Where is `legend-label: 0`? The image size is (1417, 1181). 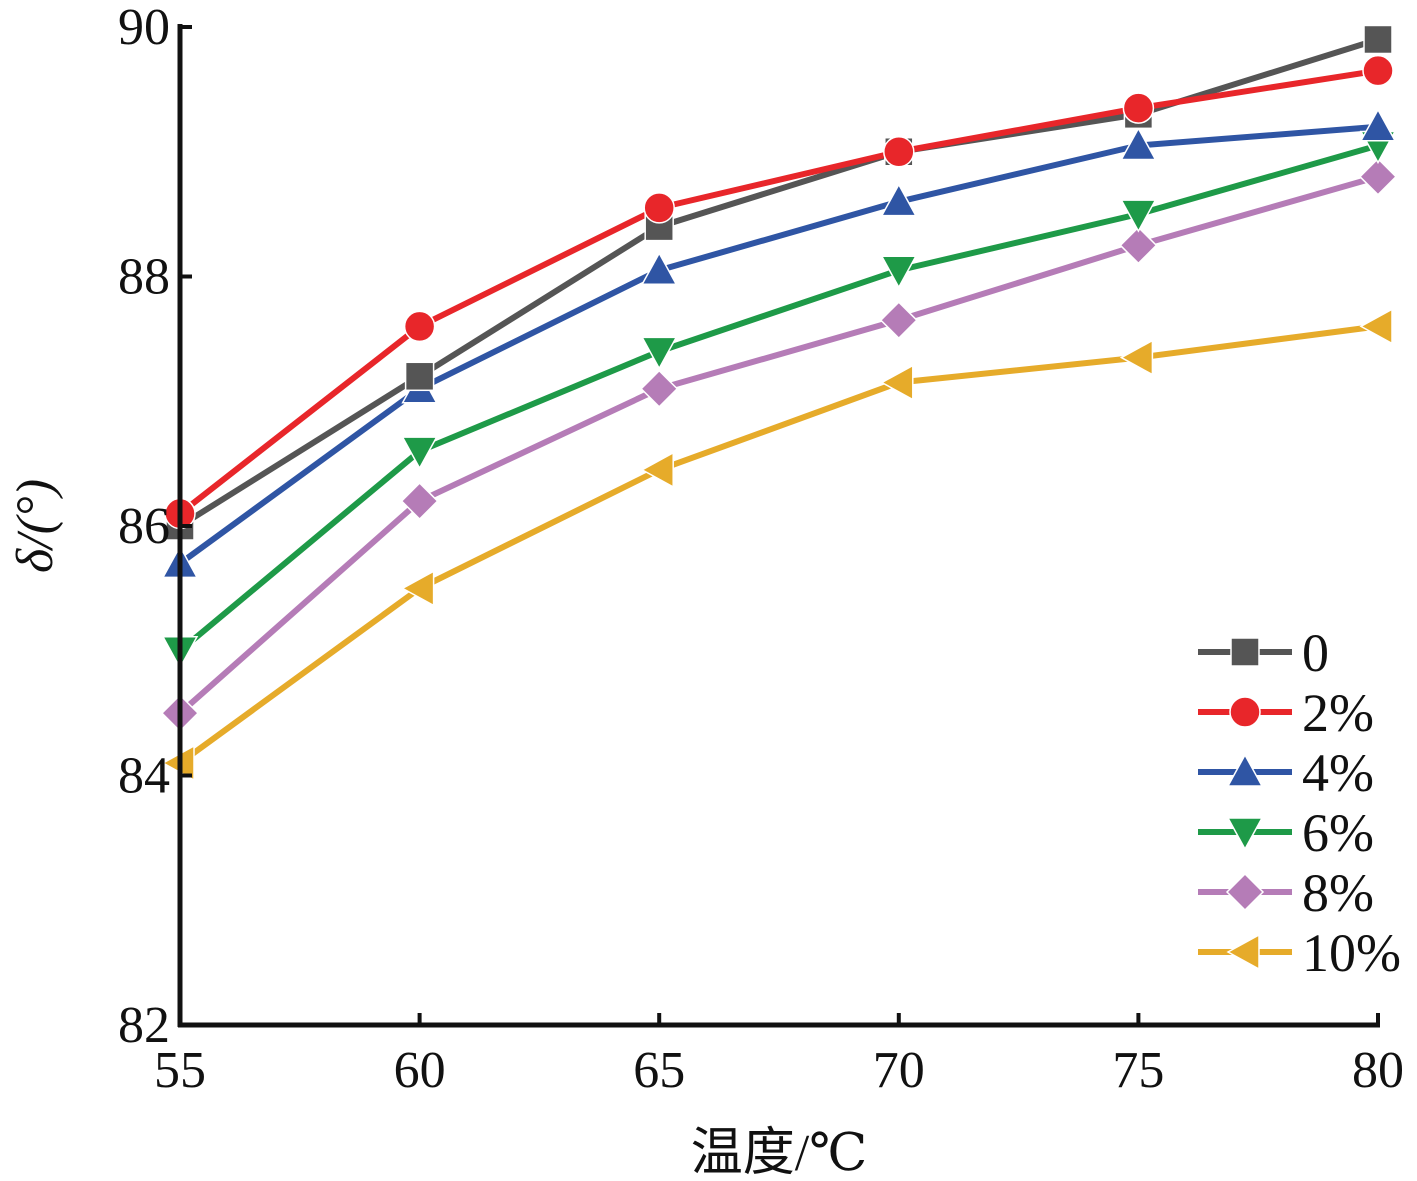 legend-label: 0 is located at coordinates (1315, 653).